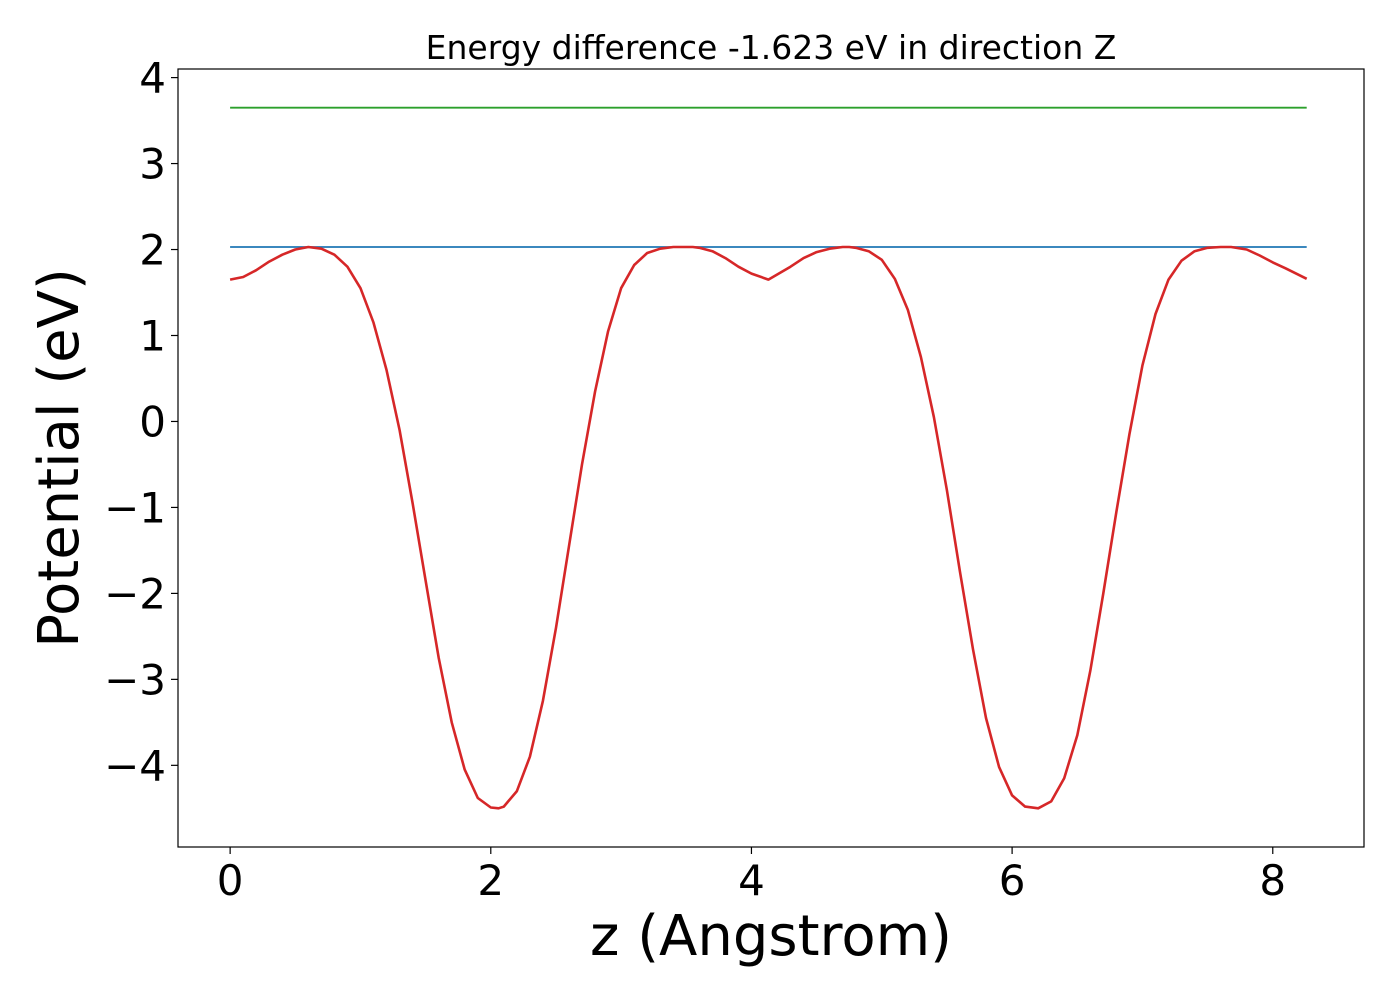  I want to click on x-tick-label-4: 8, so click(1272, 880).